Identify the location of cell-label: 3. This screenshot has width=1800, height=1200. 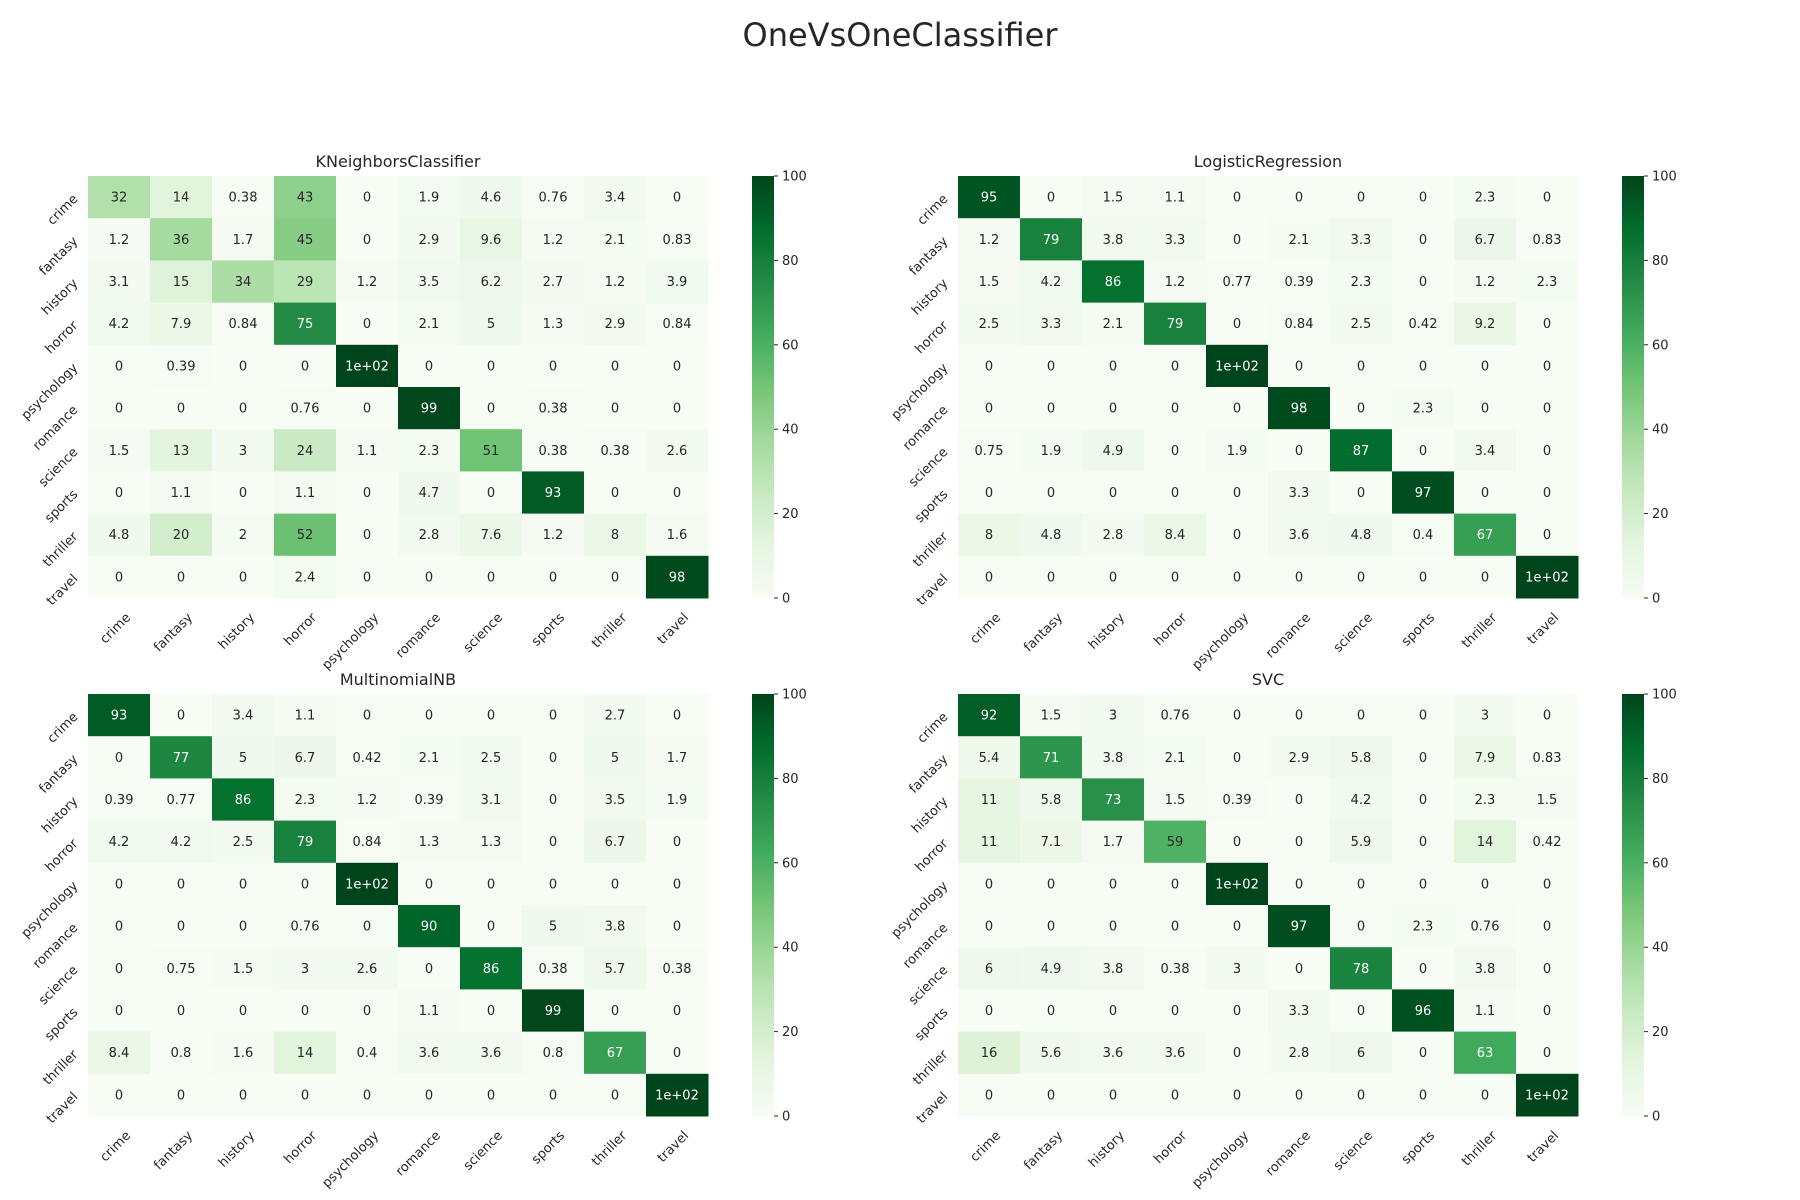
(1485, 716).